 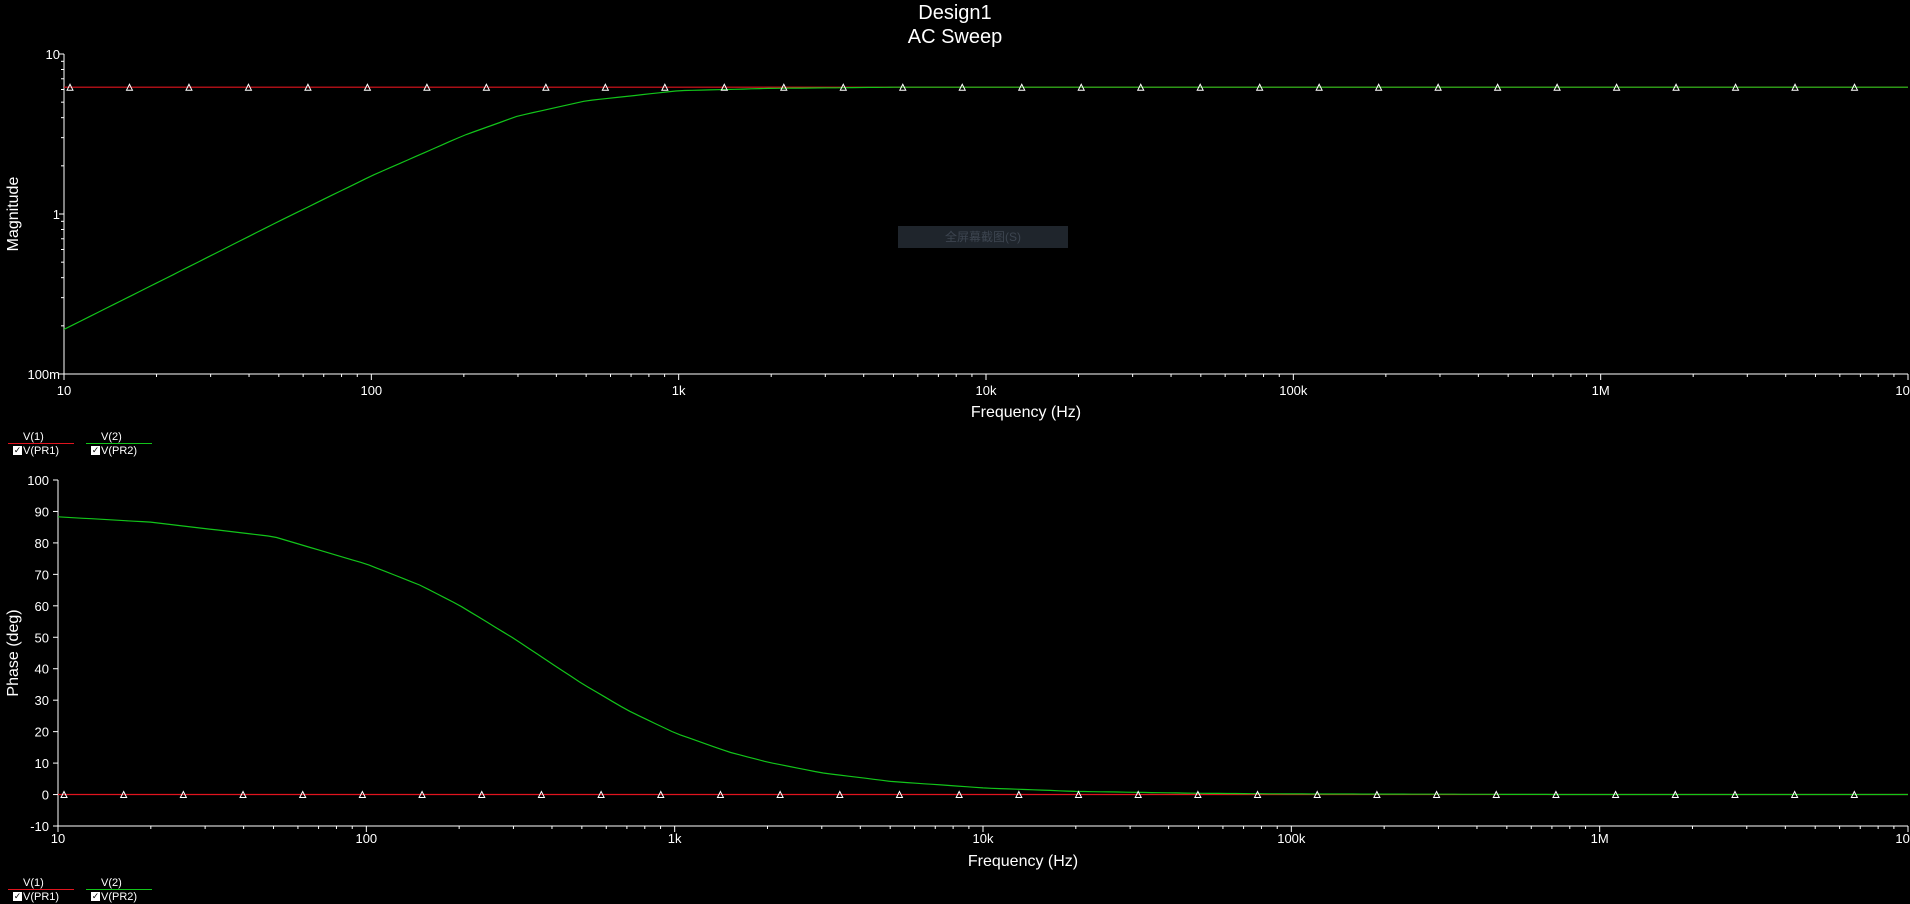 I want to click on chart-title: Design1, so click(x=955, y=13).